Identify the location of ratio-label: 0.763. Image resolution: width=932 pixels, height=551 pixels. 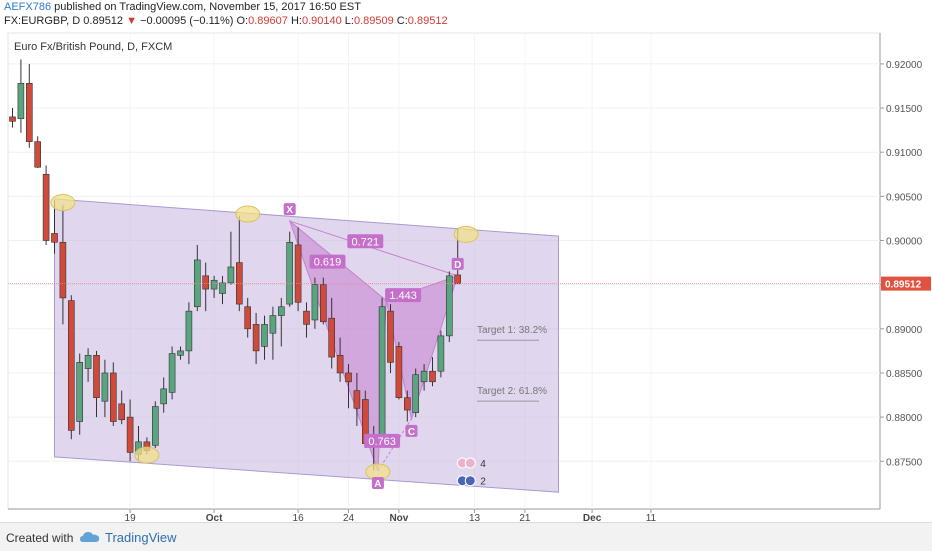
(382, 440).